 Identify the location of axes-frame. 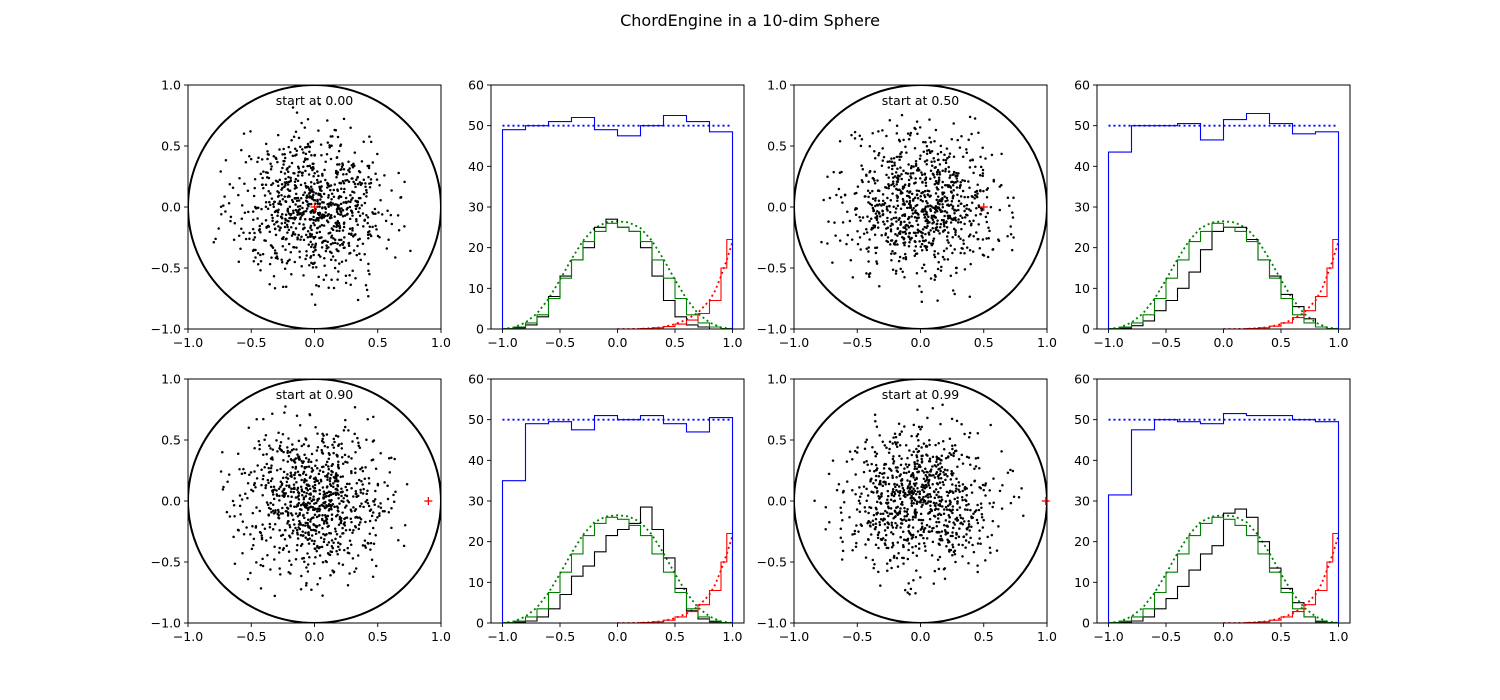
(920, 501).